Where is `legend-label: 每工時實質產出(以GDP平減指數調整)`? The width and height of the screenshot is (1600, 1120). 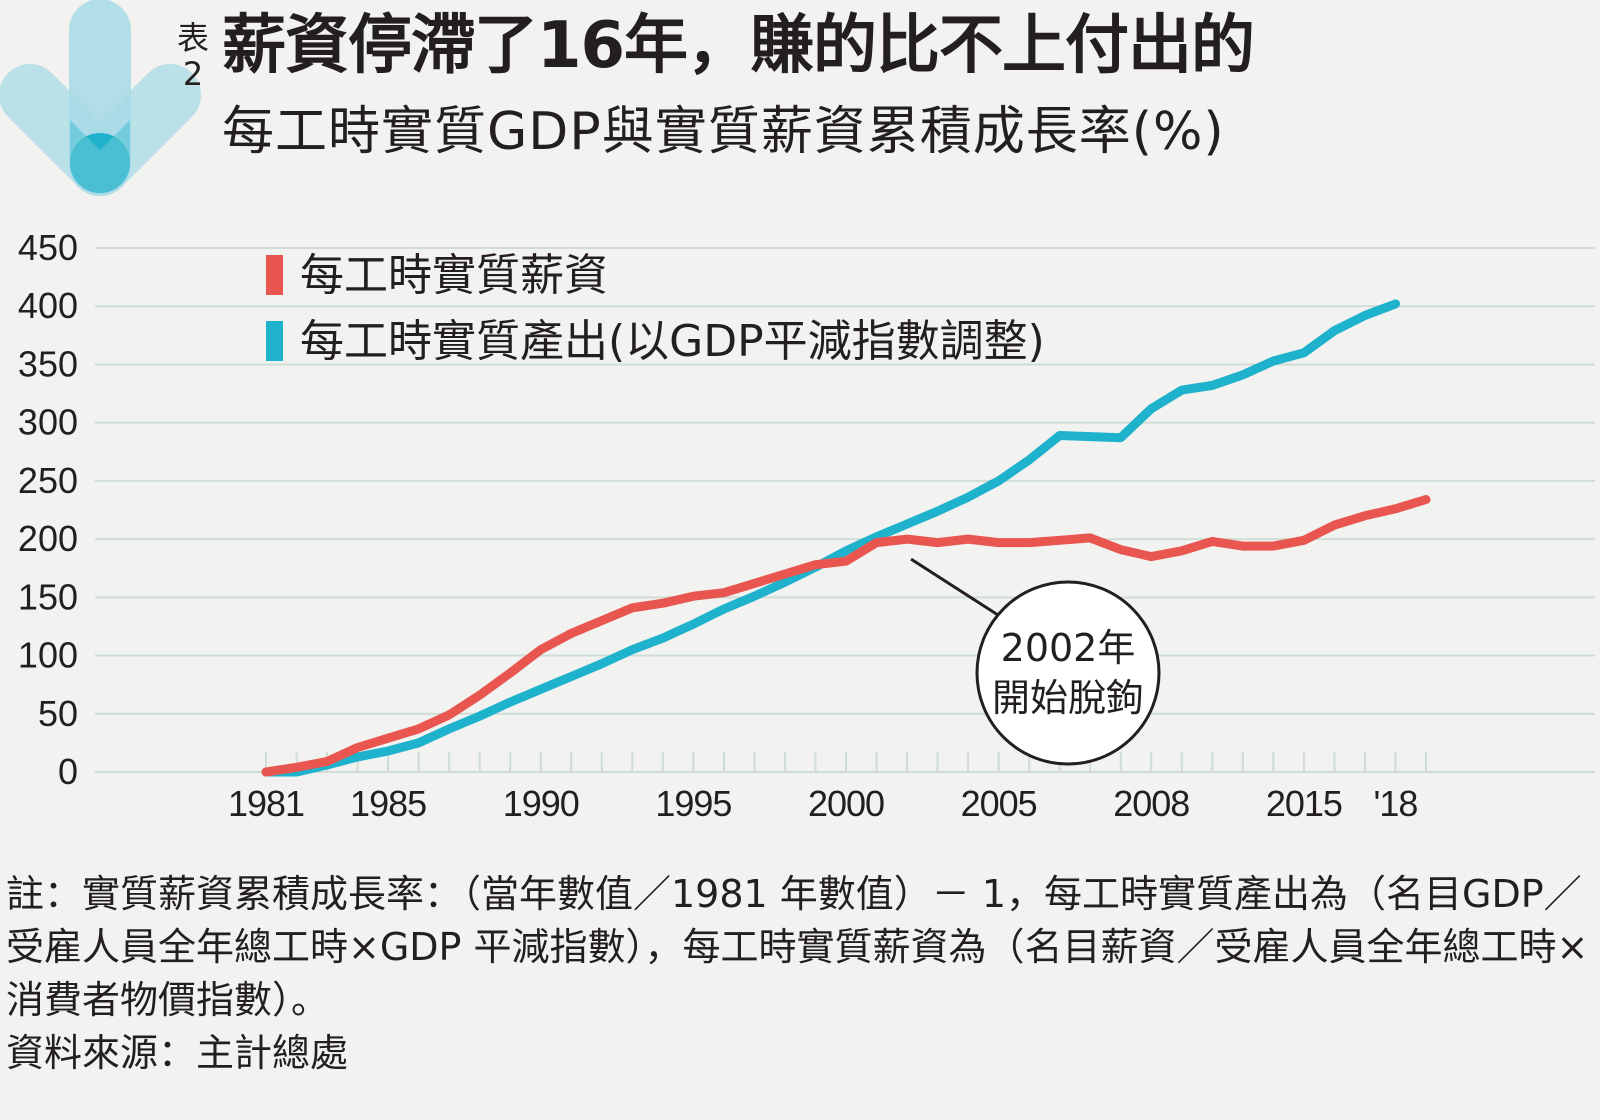
legend-label: 每工時實質產出(以GDP平減指數調整) is located at coordinates (672, 341).